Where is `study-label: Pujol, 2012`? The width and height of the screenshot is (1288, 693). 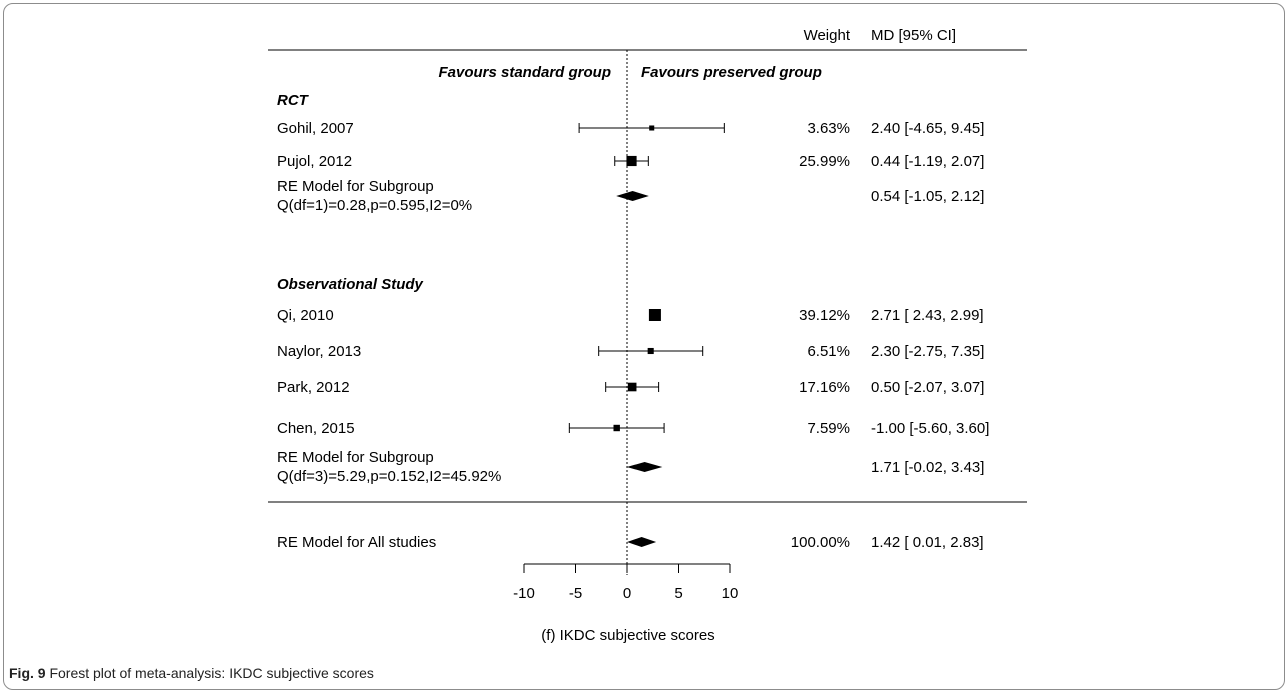 study-label: Pujol, 2012 is located at coordinates (314, 161).